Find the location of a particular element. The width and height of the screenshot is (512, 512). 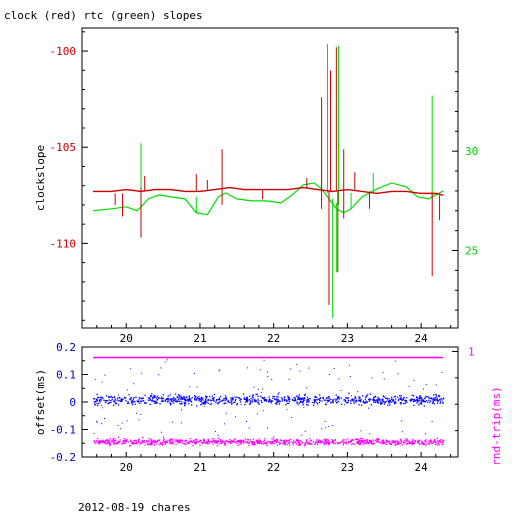

footer-text: 2012-08-19 chares is located at coordinates (134, 506).